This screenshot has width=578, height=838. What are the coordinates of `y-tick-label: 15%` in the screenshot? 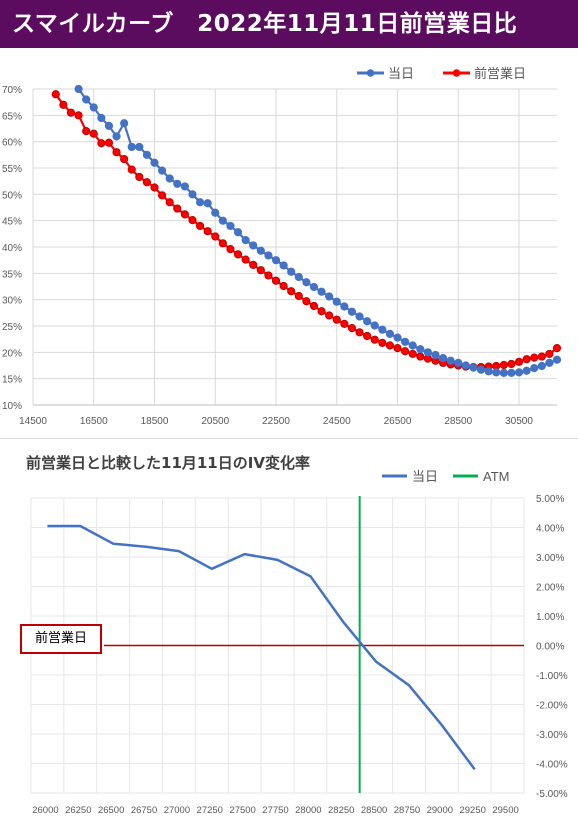 It's located at (12, 380).